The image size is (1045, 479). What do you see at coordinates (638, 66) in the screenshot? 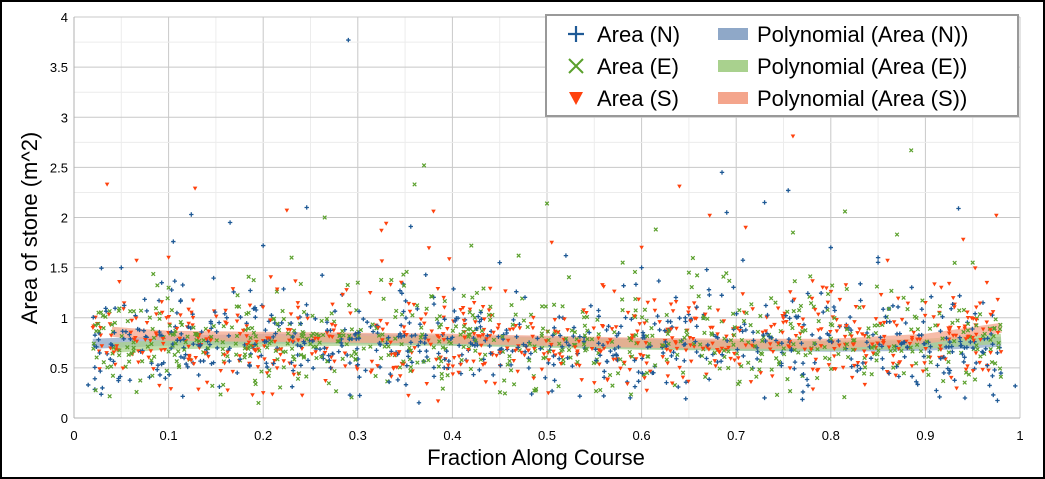
I see `legend-label: Area (E)` at bounding box center [638, 66].